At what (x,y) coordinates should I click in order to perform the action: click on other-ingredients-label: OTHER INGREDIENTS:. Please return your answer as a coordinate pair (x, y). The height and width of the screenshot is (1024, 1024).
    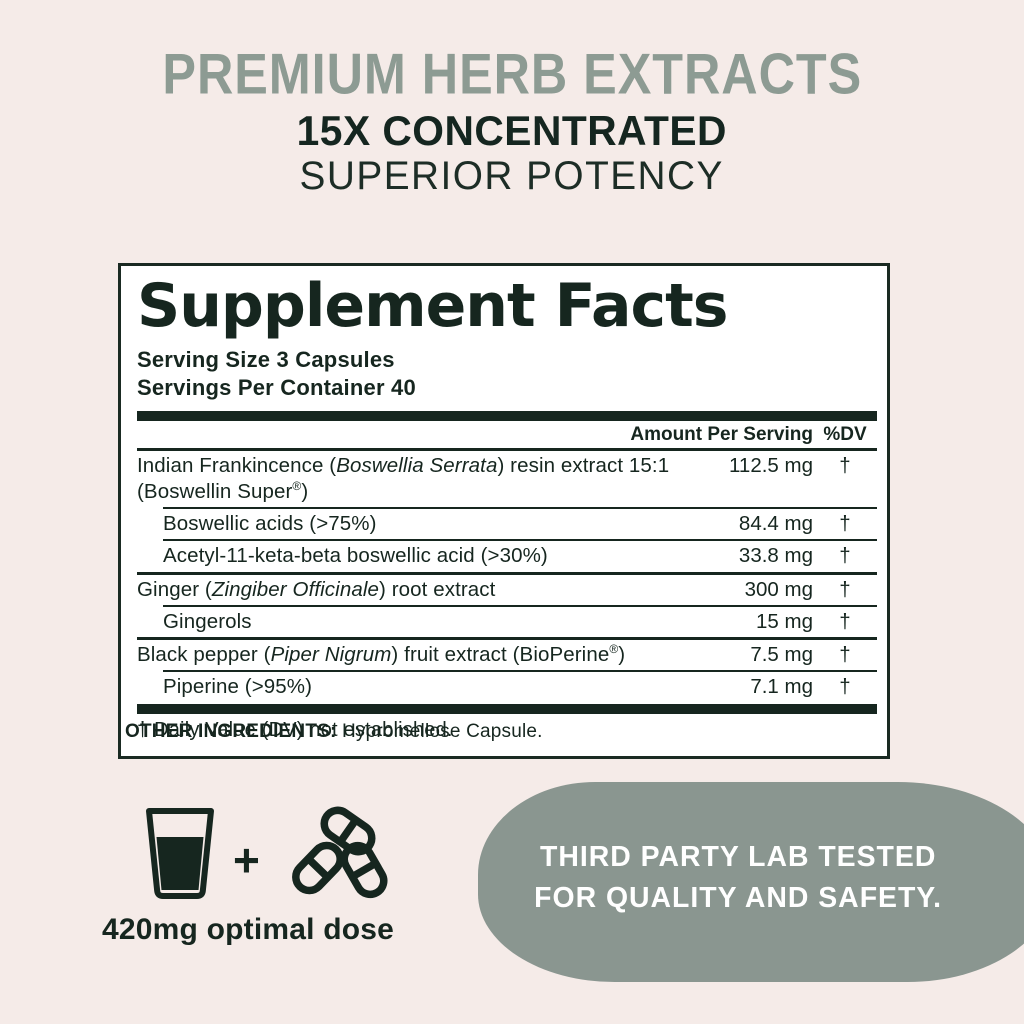
    Looking at the image, I should click on (231, 731).